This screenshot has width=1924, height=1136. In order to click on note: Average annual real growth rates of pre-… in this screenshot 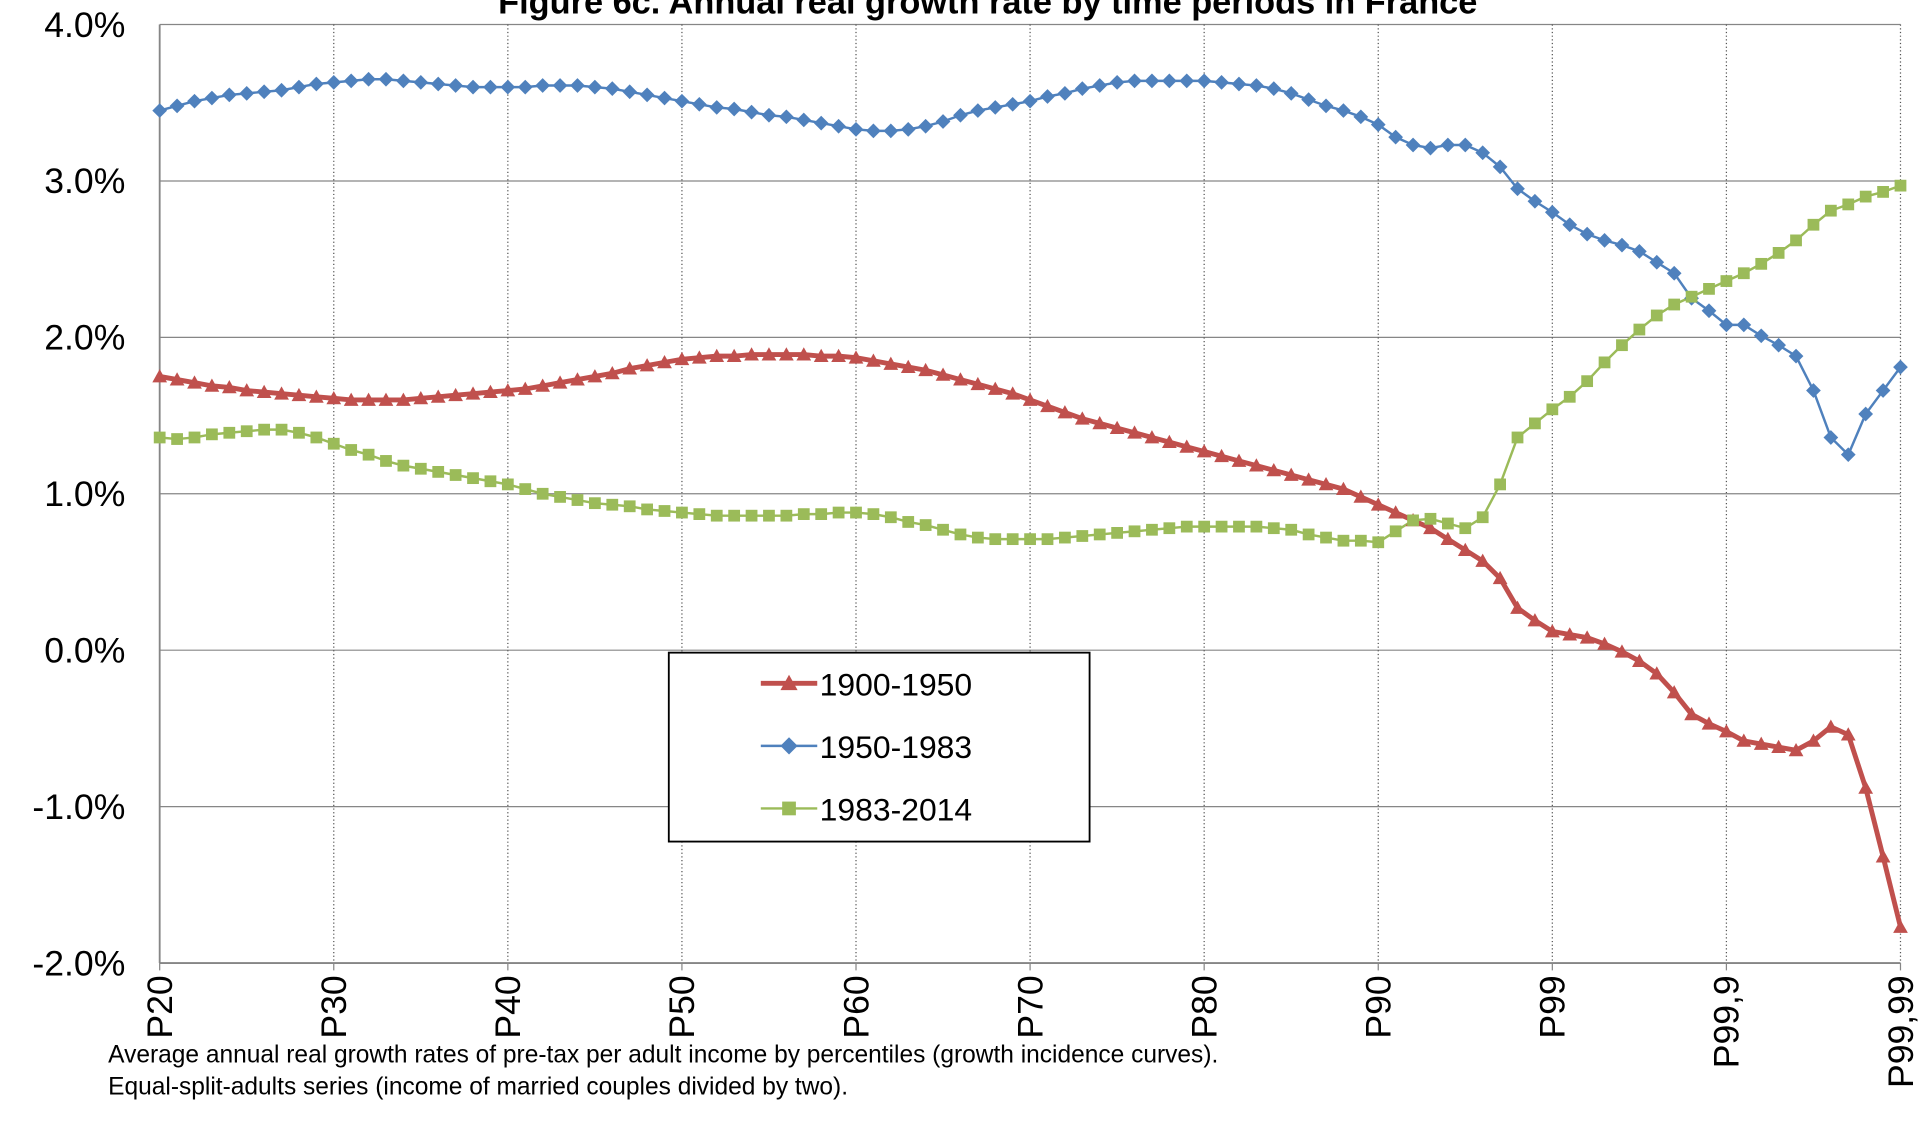, I will do `click(663, 1054)`.